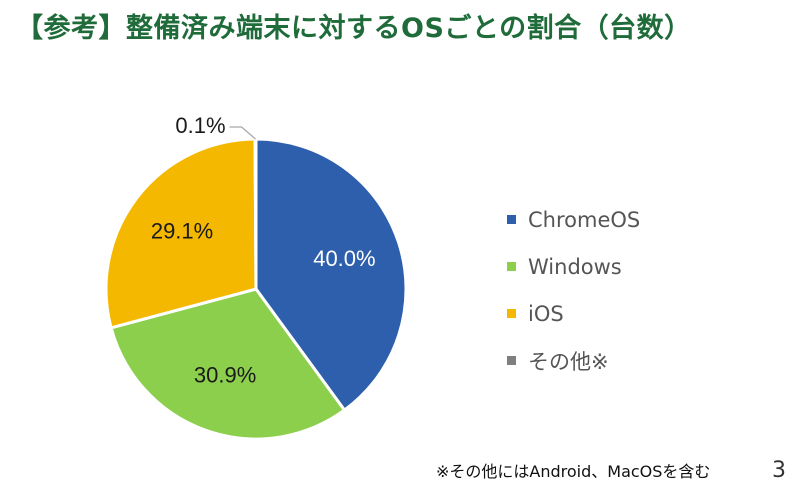  I want to click on legend-item: iOS, so click(607, 313).